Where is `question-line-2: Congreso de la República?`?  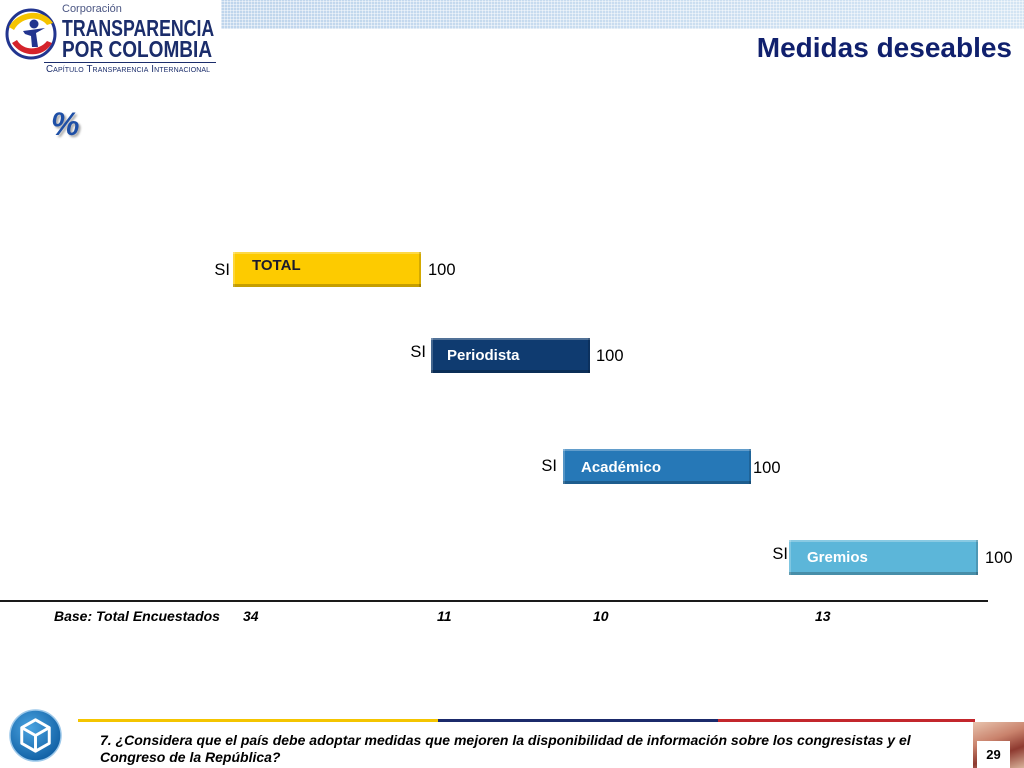
question-line-2: Congreso de la República? is located at coordinates (190, 757).